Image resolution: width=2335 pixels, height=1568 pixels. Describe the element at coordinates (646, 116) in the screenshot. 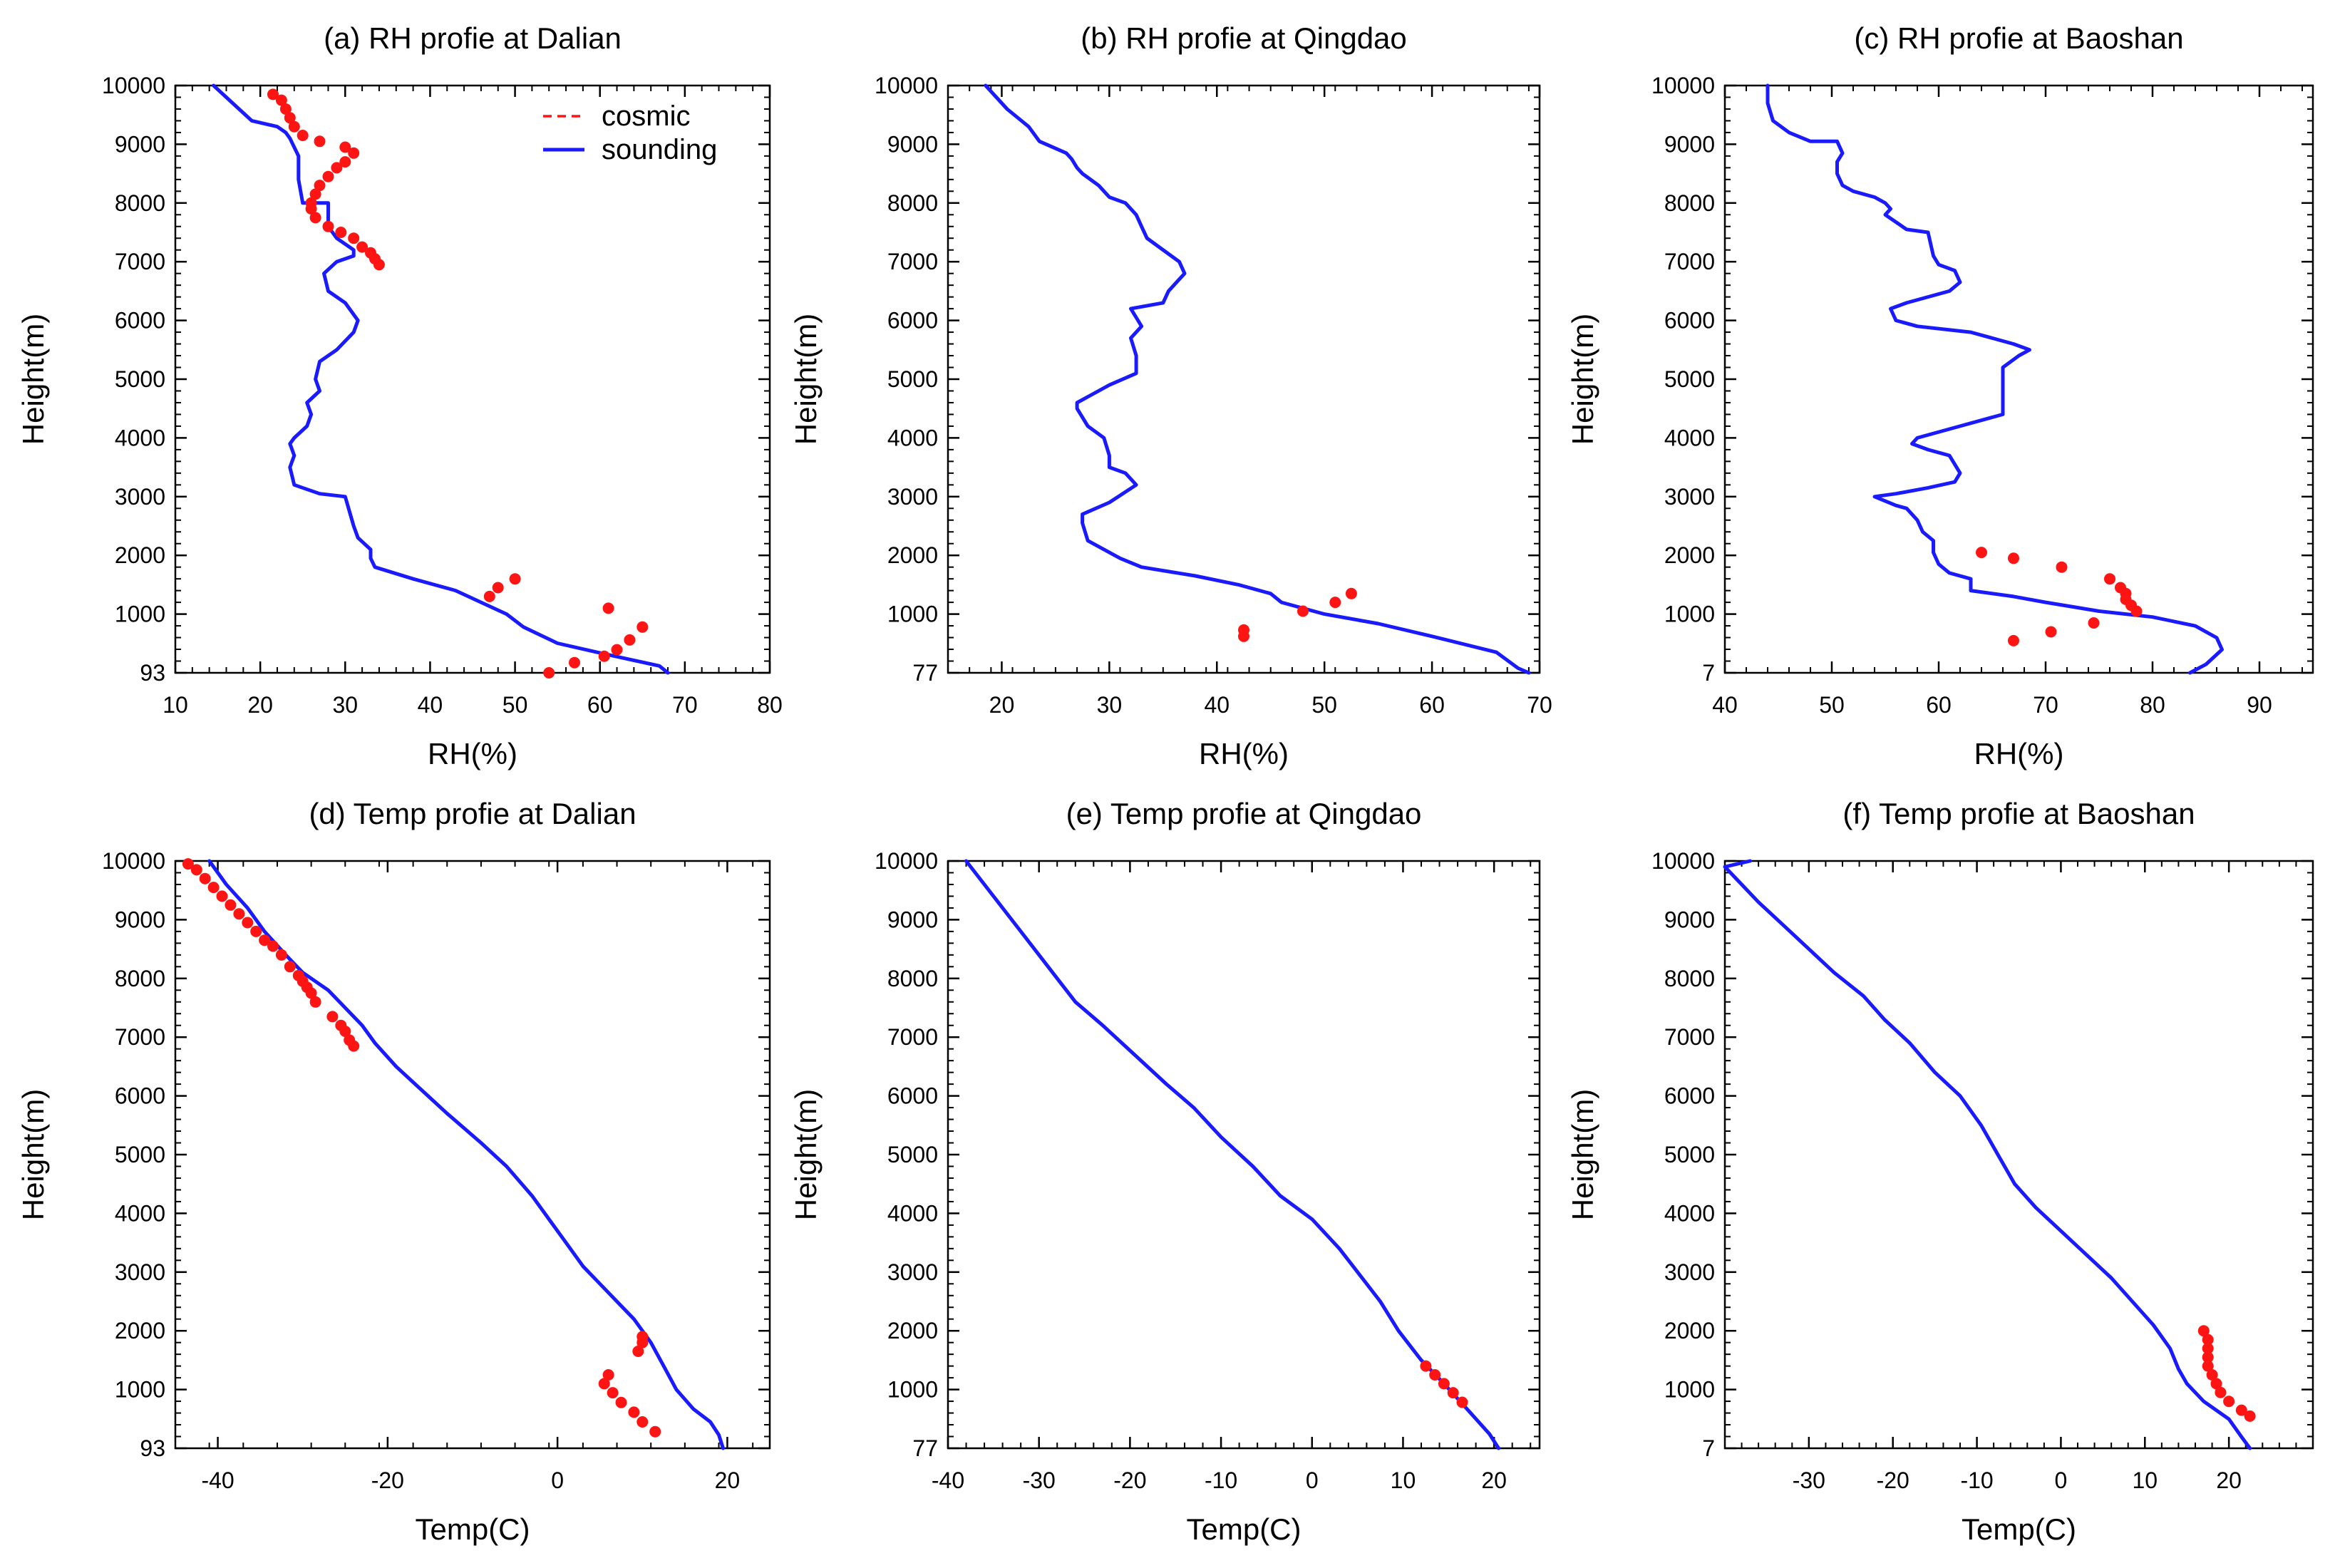

I see `legend-cosmic-label: cosmic` at that location.